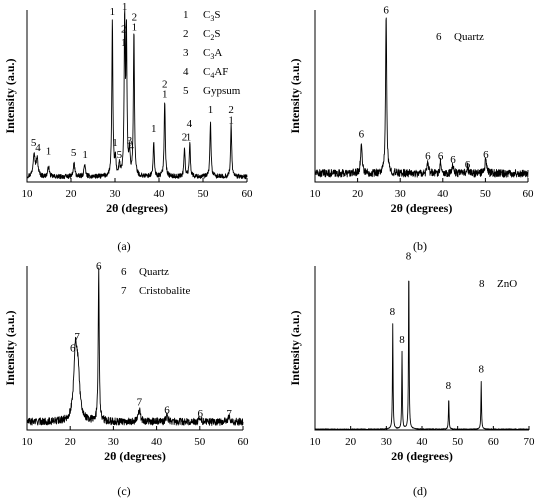 The image size is (550, 504). Describe the element at coordinates (482, 284) in the screenshot. I see `legend-id: 8` at that location.